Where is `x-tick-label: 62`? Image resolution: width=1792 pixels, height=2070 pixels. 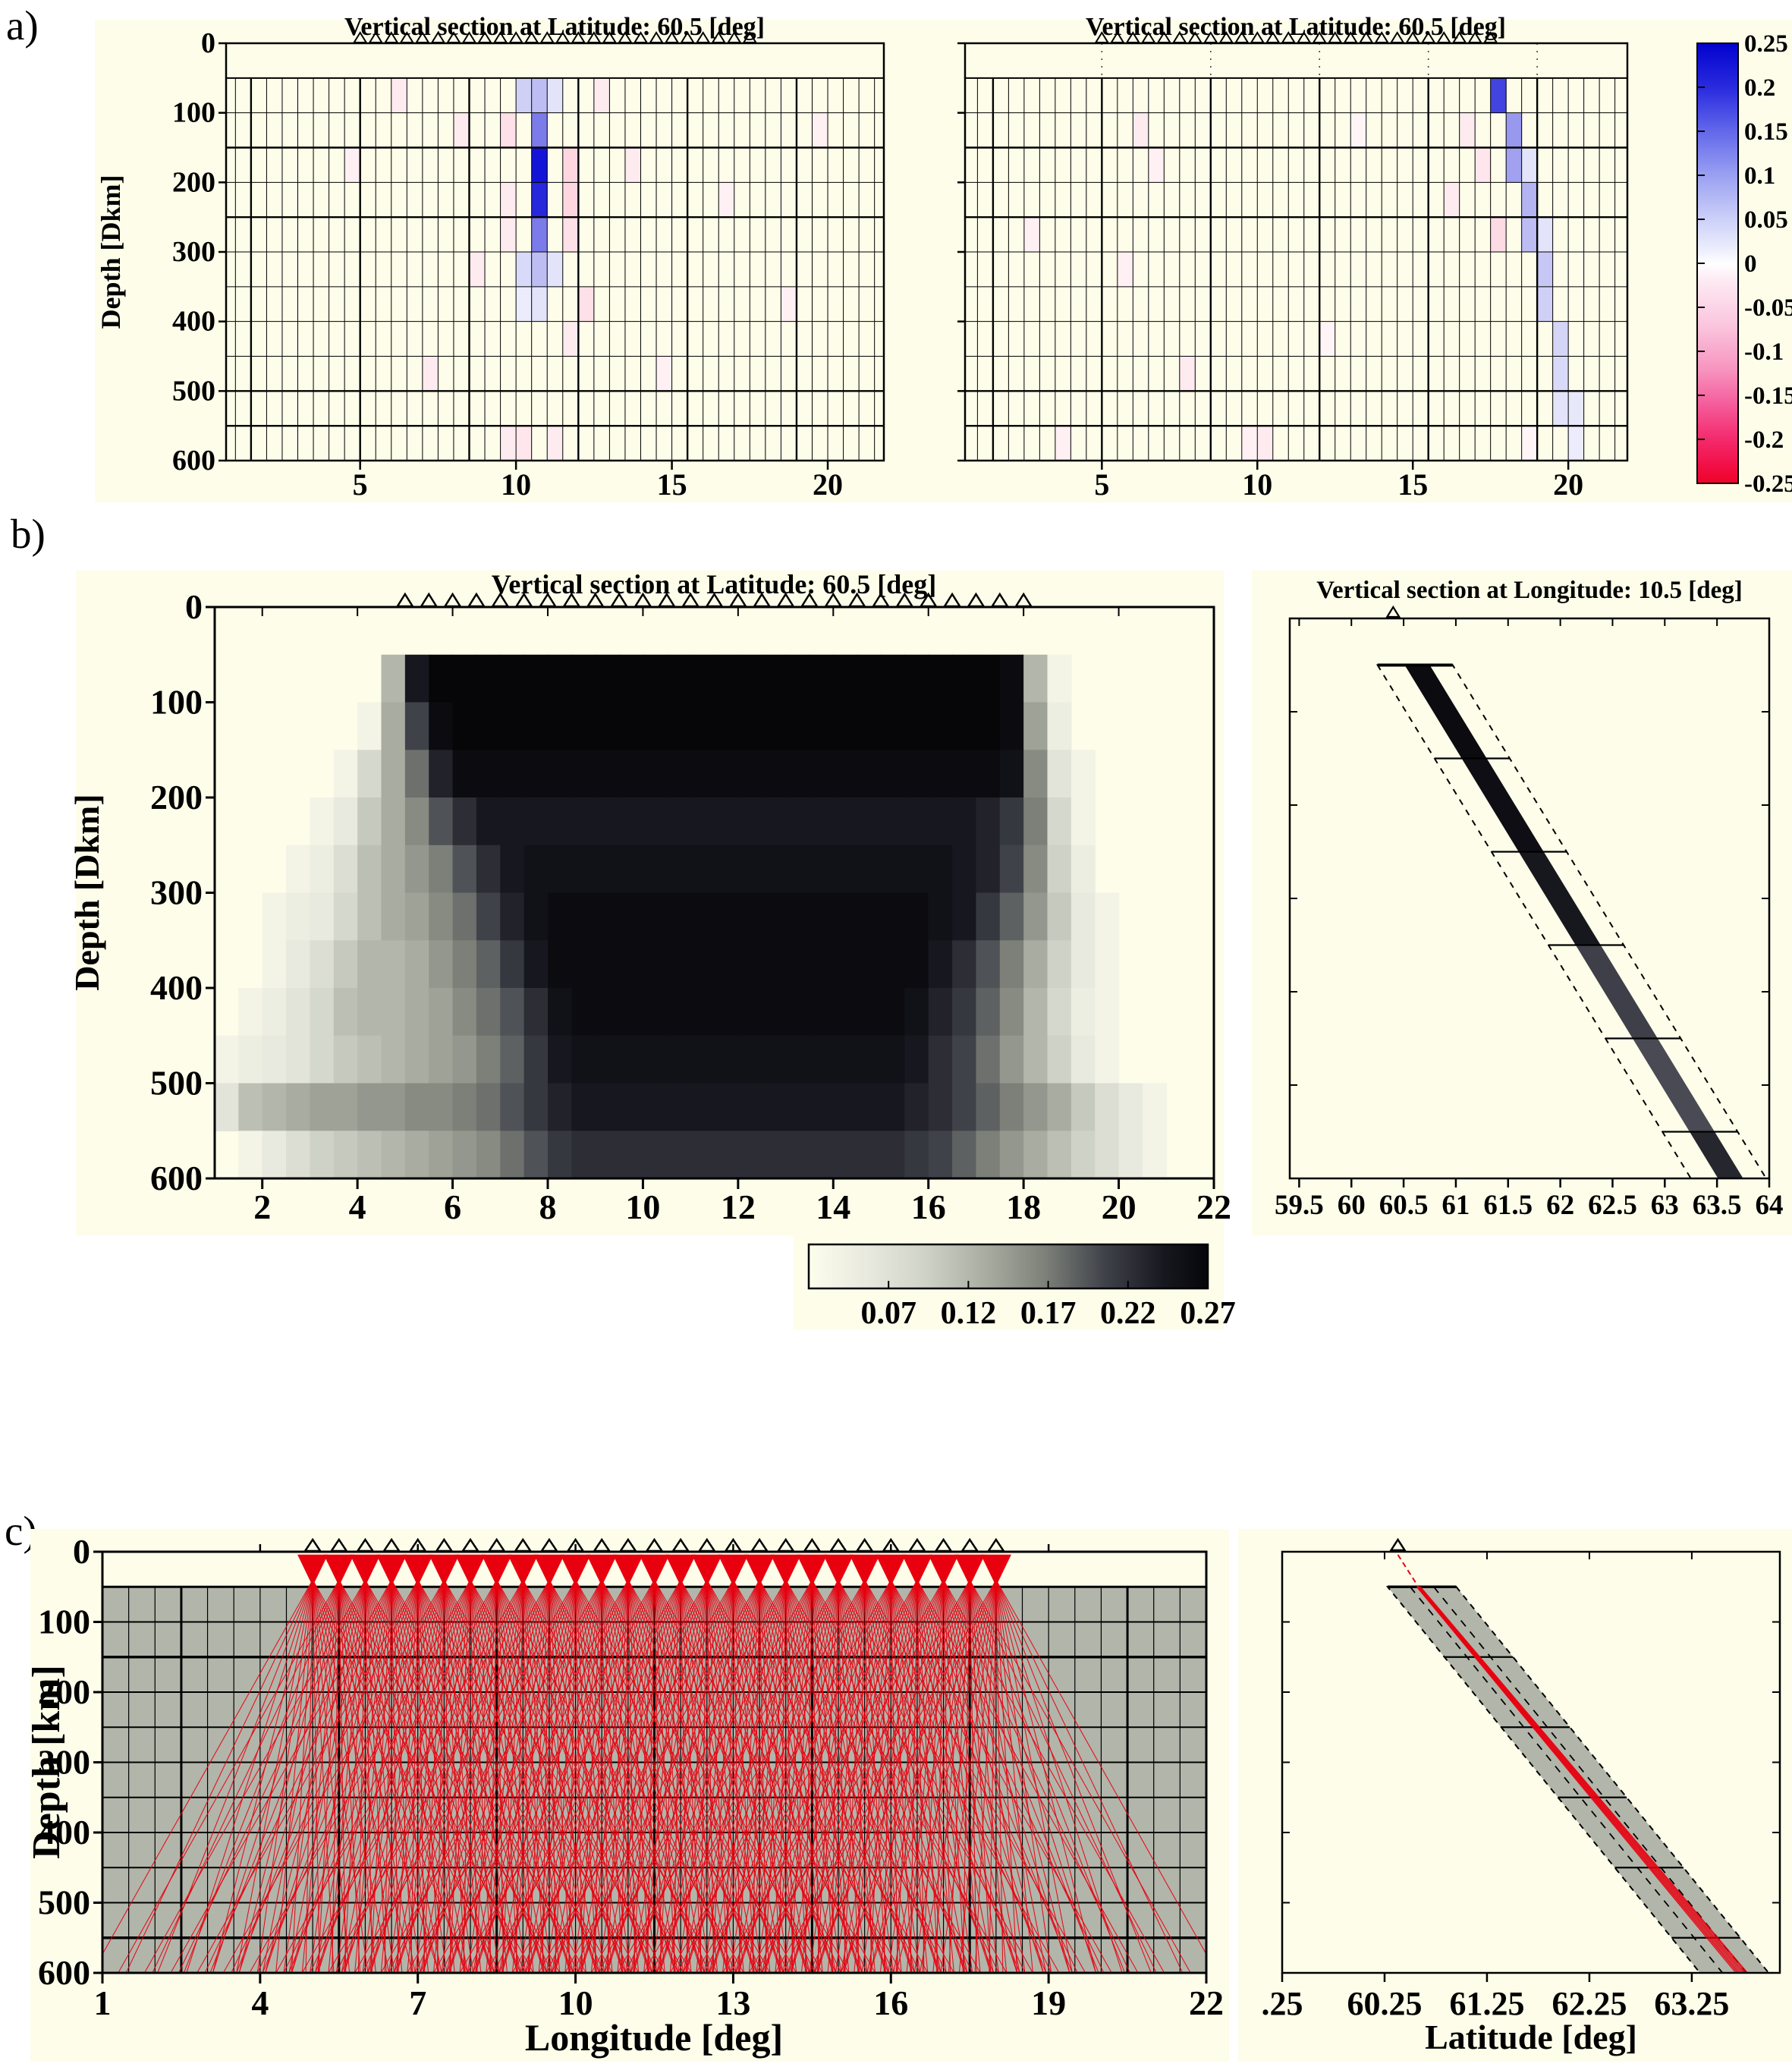 x-tick-label: 62 is located at coordinates (1560, 1205).